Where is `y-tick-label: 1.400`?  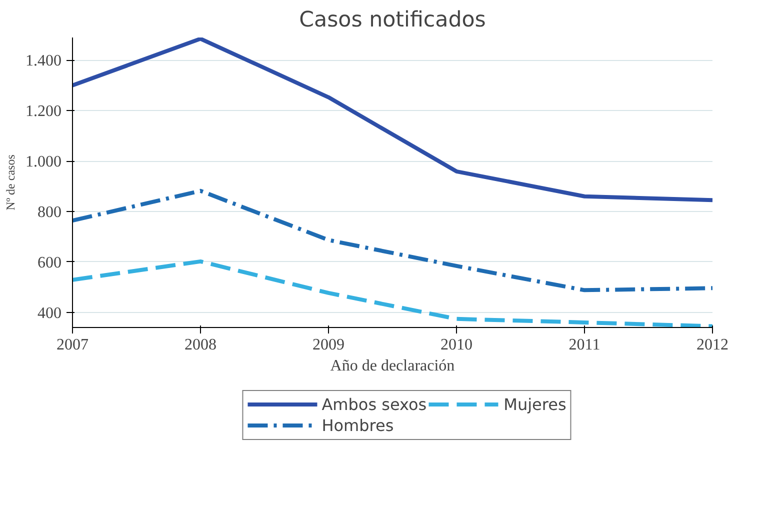 y-tick-label: 1.400 is located at coordinates (44, 61).